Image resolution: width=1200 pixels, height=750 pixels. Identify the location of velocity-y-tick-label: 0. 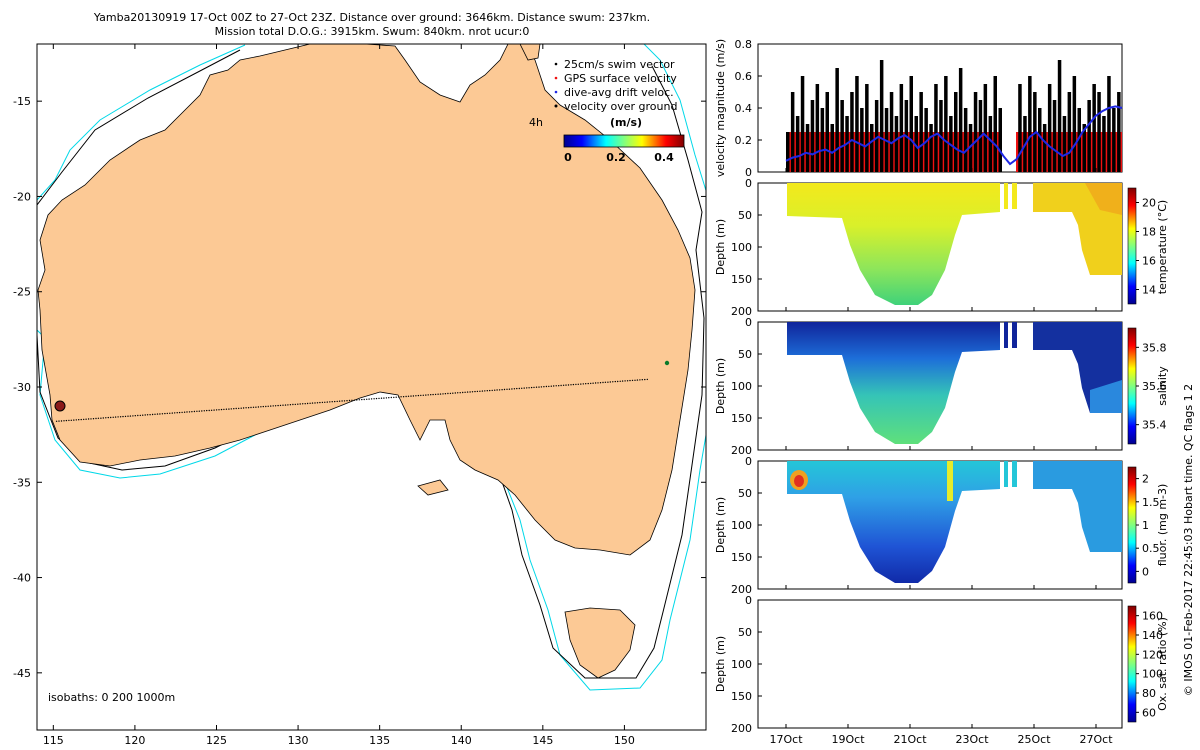
(748, 172).